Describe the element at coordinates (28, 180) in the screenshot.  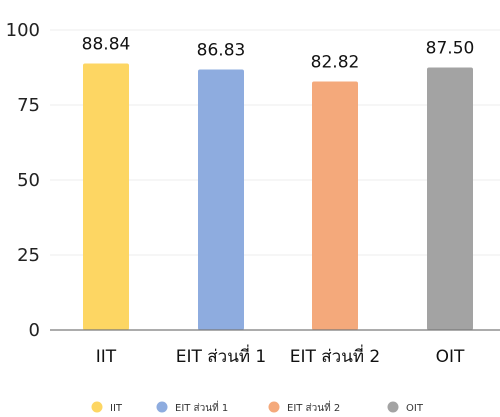
I see `y-tick-label: 50` at that location.